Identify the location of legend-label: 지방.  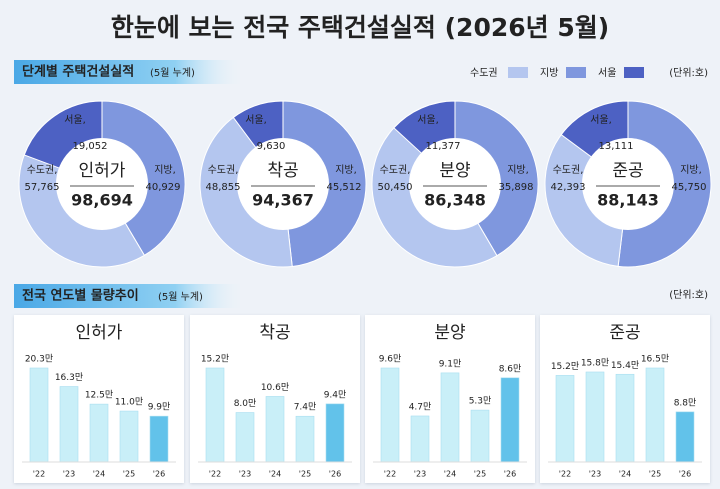
(549, 73).